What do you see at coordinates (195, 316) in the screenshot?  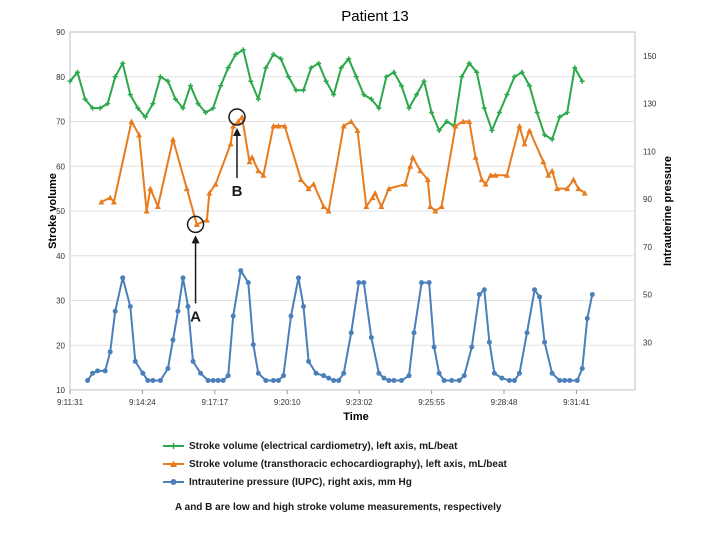 I see `annotation-label-a: A` at bounding box center [195, 316].